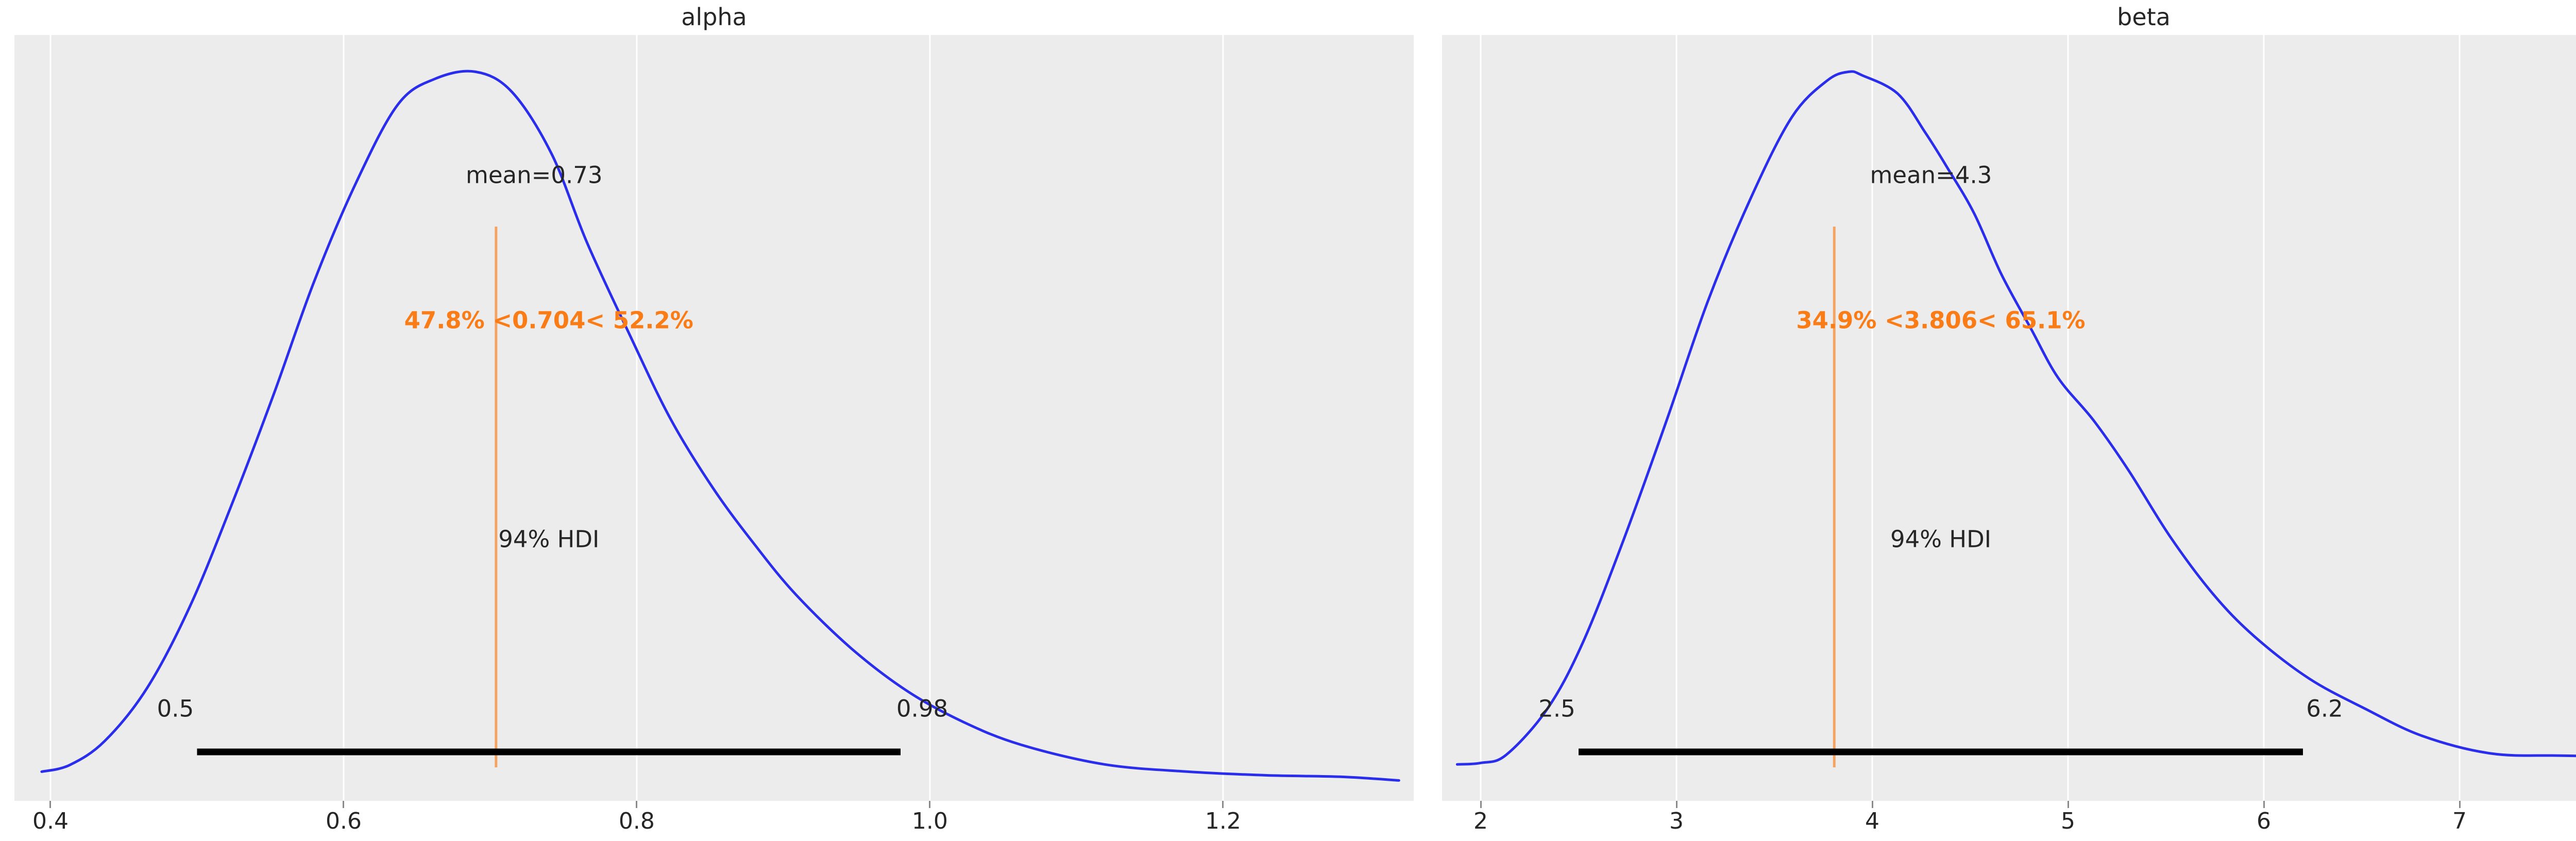 This screenshot has width=2576, height=841. Describe the element at coordinates (2009, 821) in the screenshot. I see `x-axis-ticks: 2345678` at that location.